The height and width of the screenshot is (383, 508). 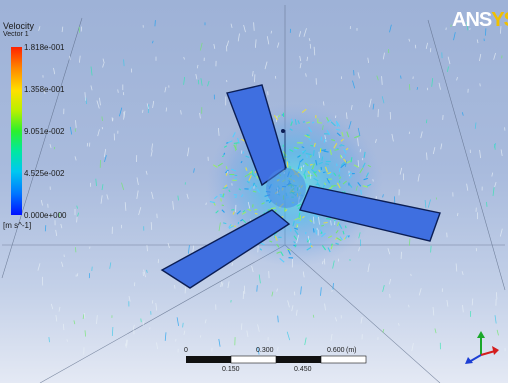 I want to click on legend-value-min: 0.000e+000, so click(x=45, y=215).